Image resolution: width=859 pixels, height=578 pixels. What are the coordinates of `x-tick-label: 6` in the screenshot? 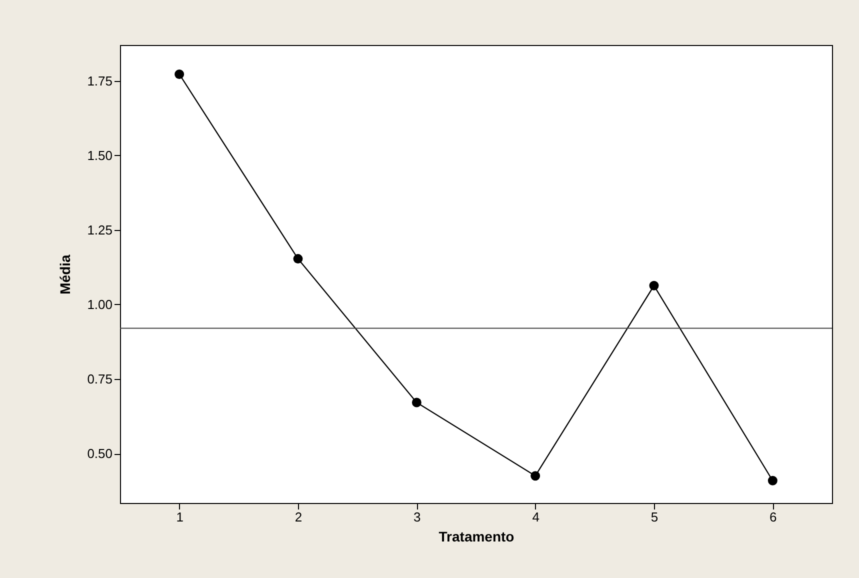 It's located at (773, 517).